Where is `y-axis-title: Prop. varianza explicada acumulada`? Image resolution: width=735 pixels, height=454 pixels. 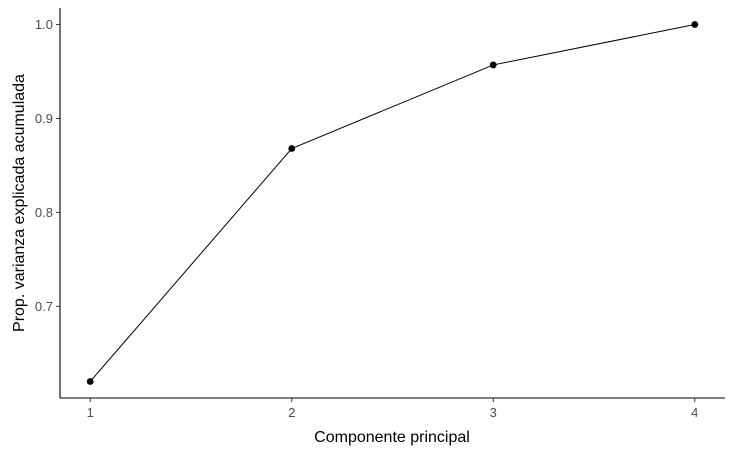
y-axis-title: Prop. varianza explicada acumulada is located at coordinates (19, 203).